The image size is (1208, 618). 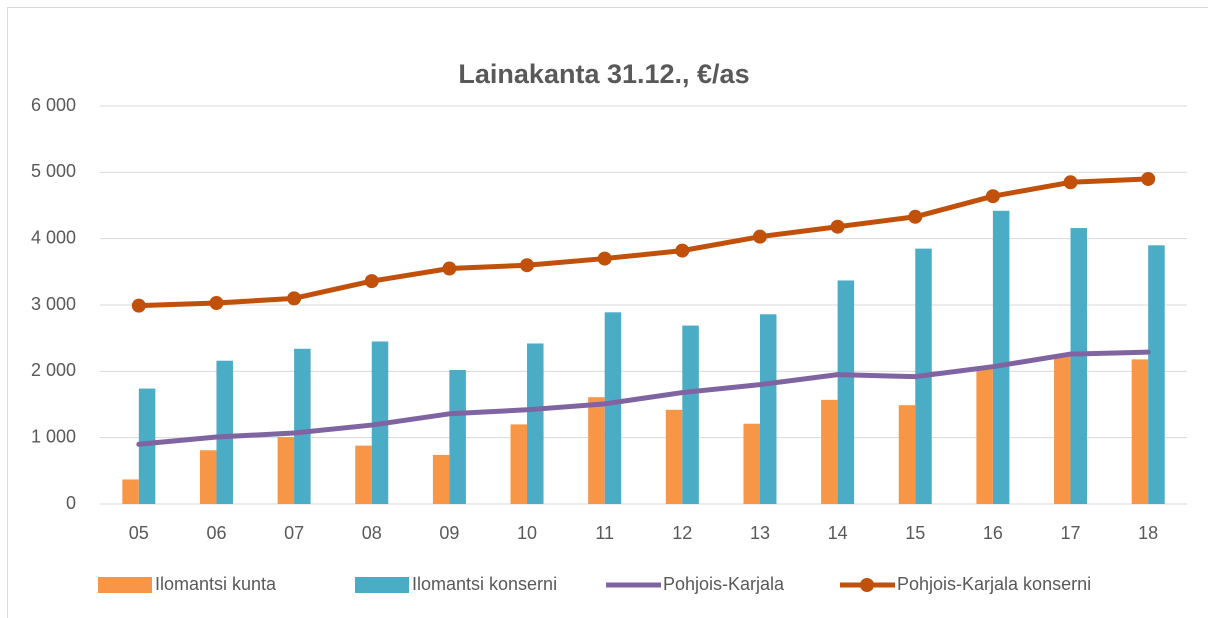 What do you see at coordinates (724, 584) in the screenshot?
I see `legend-label: Pohjois-Karjala` at bounding box center [724, 584].